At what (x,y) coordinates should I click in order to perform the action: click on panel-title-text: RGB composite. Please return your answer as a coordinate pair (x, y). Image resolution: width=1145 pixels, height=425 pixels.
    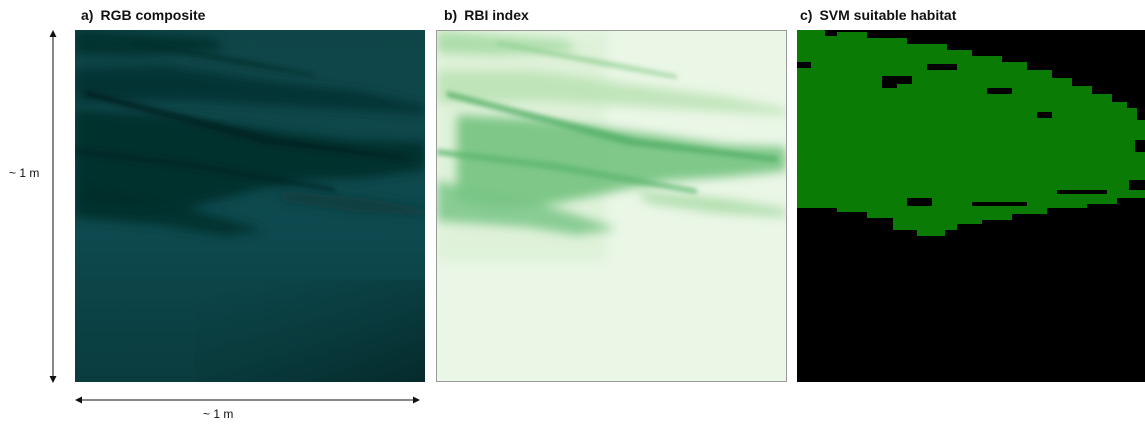
    Looking at the image, I should click on (153, 15).